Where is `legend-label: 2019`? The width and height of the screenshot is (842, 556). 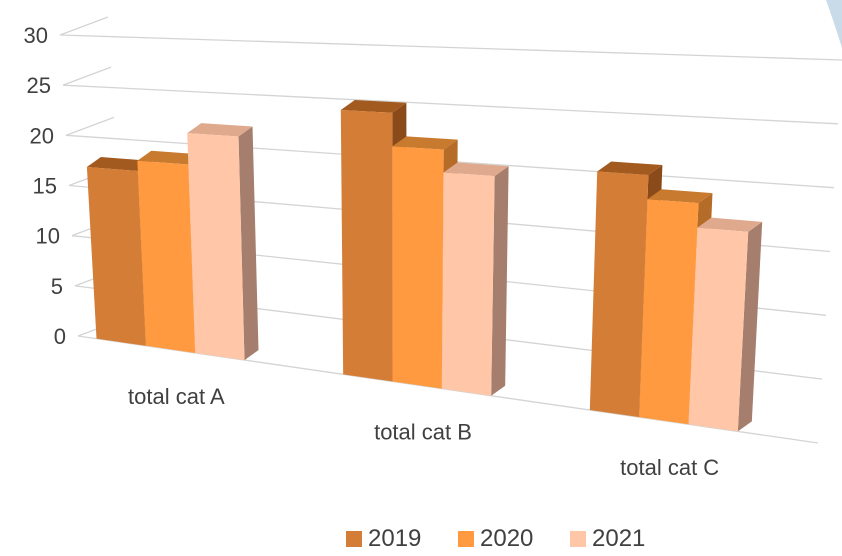
legend-label: 2019 is located at coordinates (394, 538).